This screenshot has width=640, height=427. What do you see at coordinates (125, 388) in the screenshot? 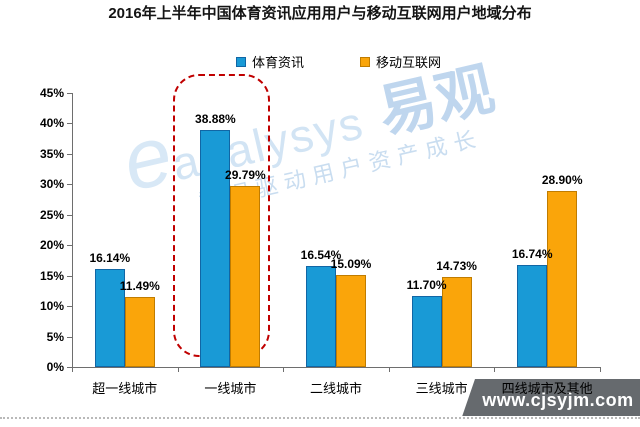
I see `category-label: 超一线城市` at bounding box center [125, 388].